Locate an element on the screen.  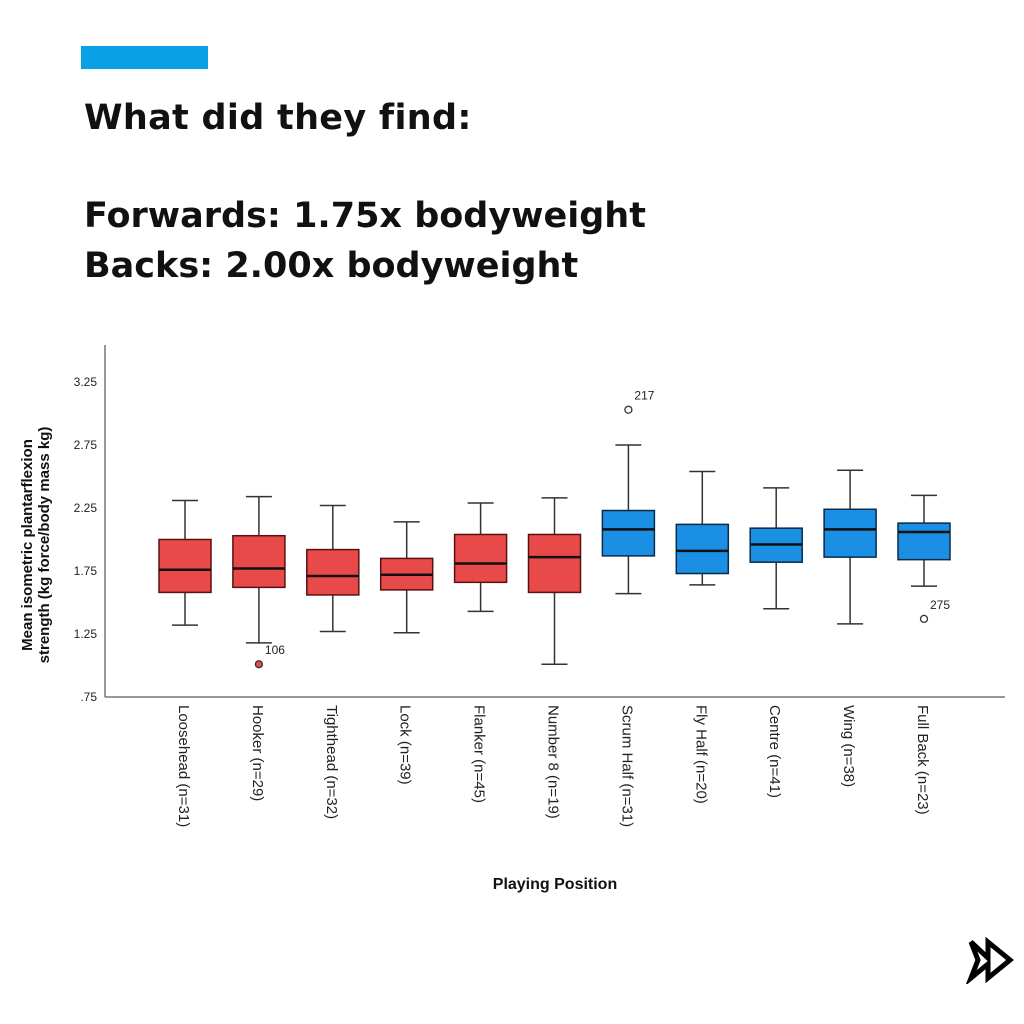
x-tick-label: Number 8 (n=19) is located at coordinates (553, 762).